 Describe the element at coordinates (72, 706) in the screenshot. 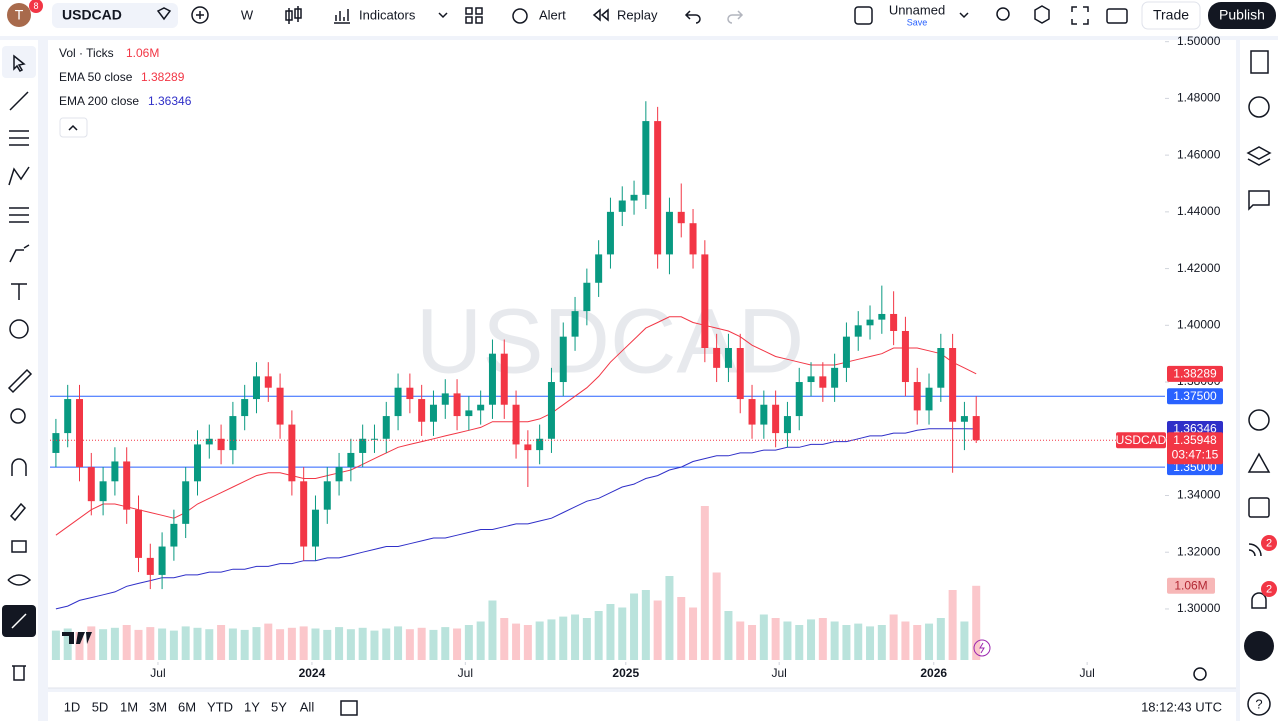

I see `range-button: 1D` at that location.